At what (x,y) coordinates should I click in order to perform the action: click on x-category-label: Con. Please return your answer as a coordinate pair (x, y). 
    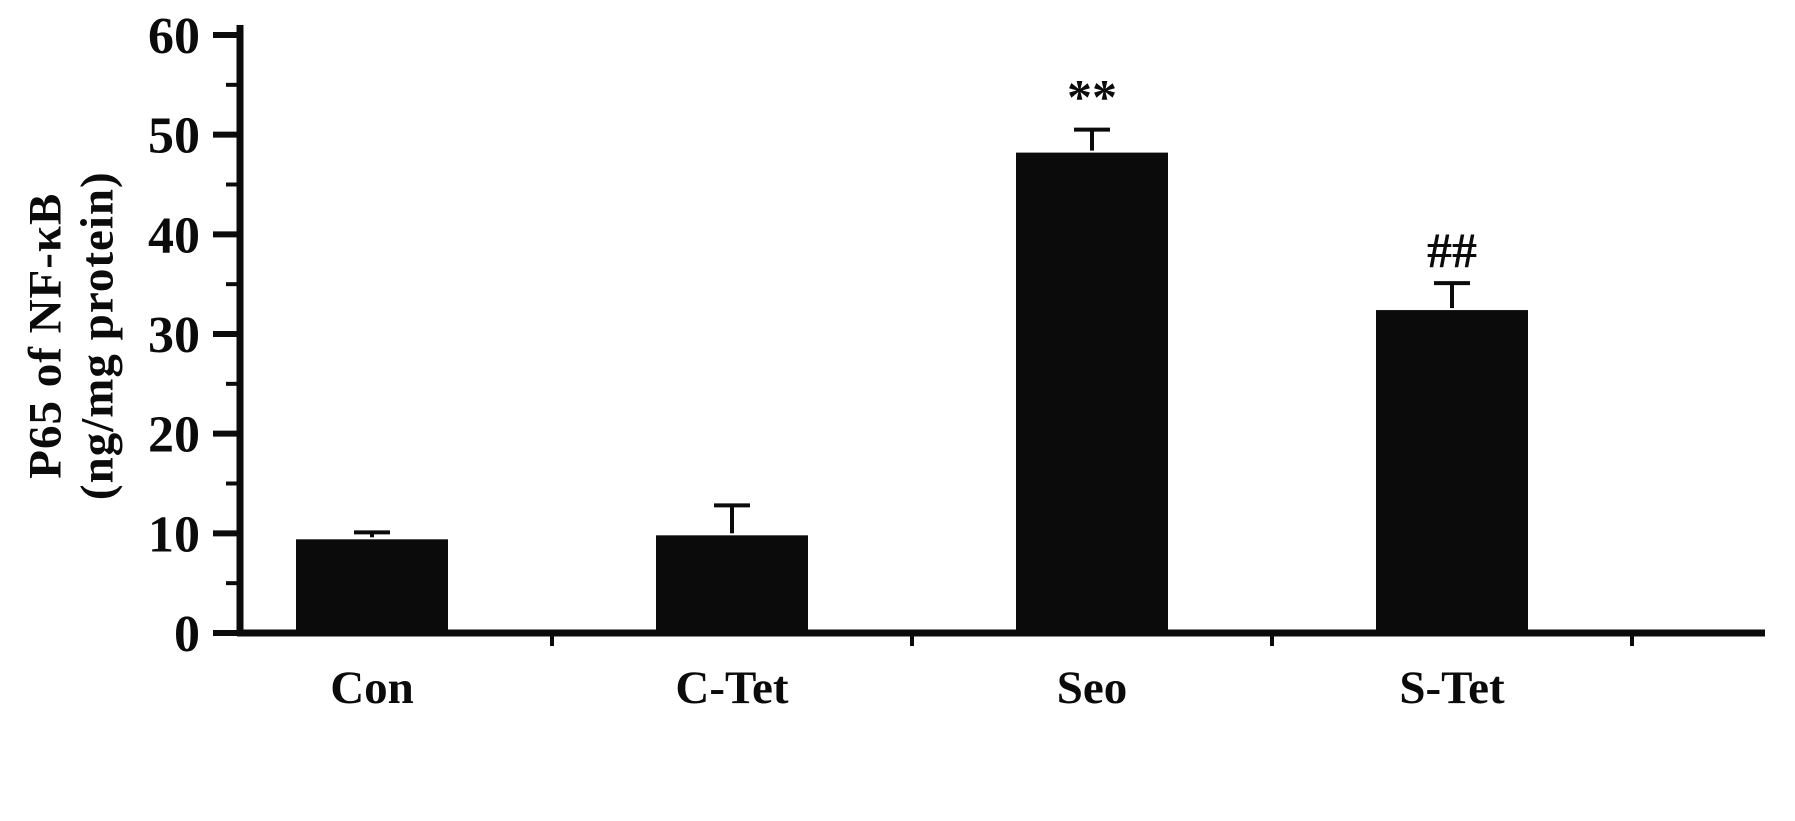
    Looking at the image, I should click on (372, 688).